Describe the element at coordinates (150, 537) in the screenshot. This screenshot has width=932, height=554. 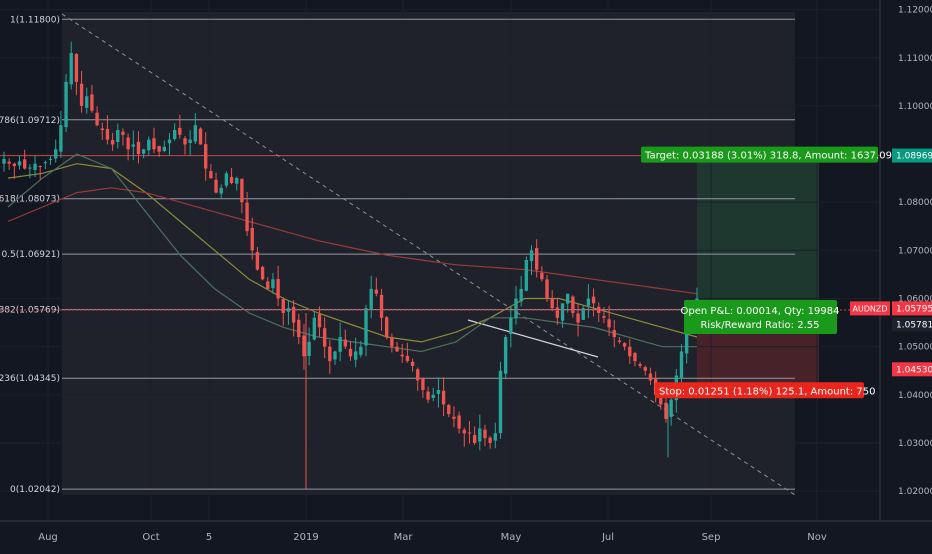
I see `x-tick-label: Oct` at that location.